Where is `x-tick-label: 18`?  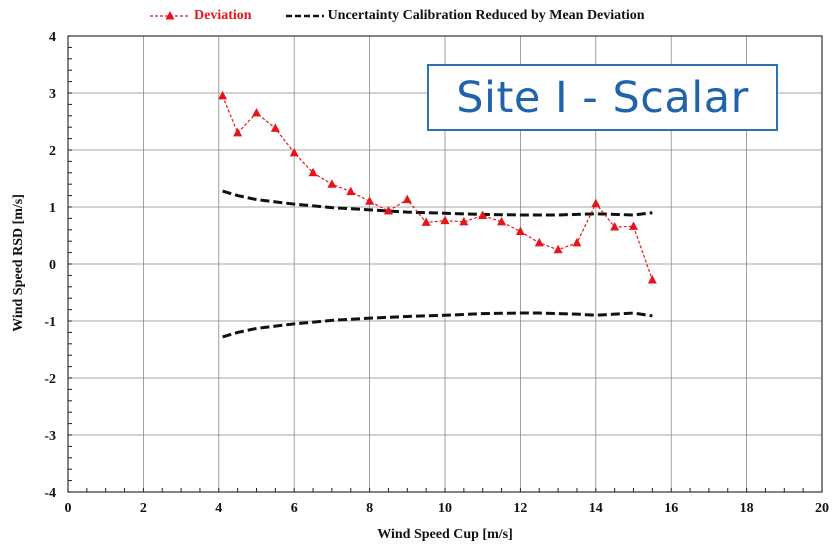
x-tick-label: 18 is located at coordinates (747, 508).